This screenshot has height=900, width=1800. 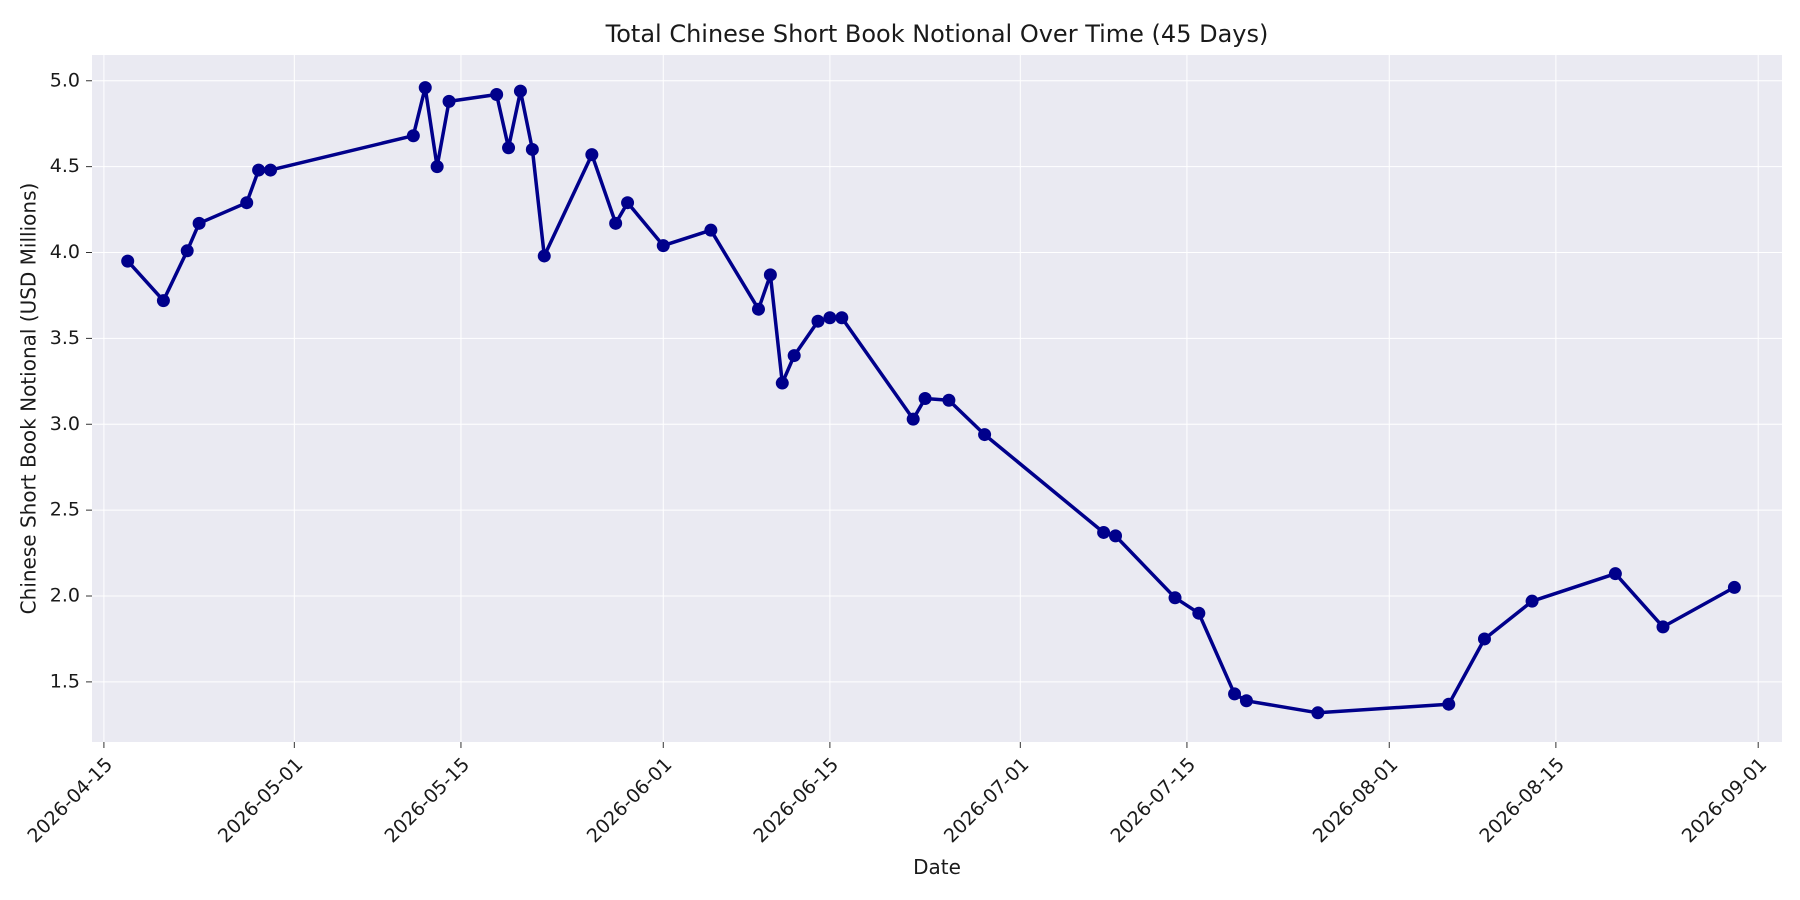 What do you see at coordinates (70, 801) in the screenshot?
I see `x-tick-label: 2026-04-15` at bounding box center [70, 801].